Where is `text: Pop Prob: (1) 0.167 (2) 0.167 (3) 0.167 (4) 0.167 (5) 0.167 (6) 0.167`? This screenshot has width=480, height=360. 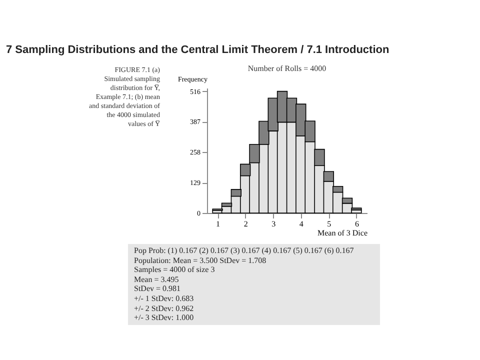 text: Pop Prob: (1) 0.167 (2) 0.167 (3) 0.167 (4) 0.167 (5) 0.167 (6) 0.167 is located at coordinates (244, 251).